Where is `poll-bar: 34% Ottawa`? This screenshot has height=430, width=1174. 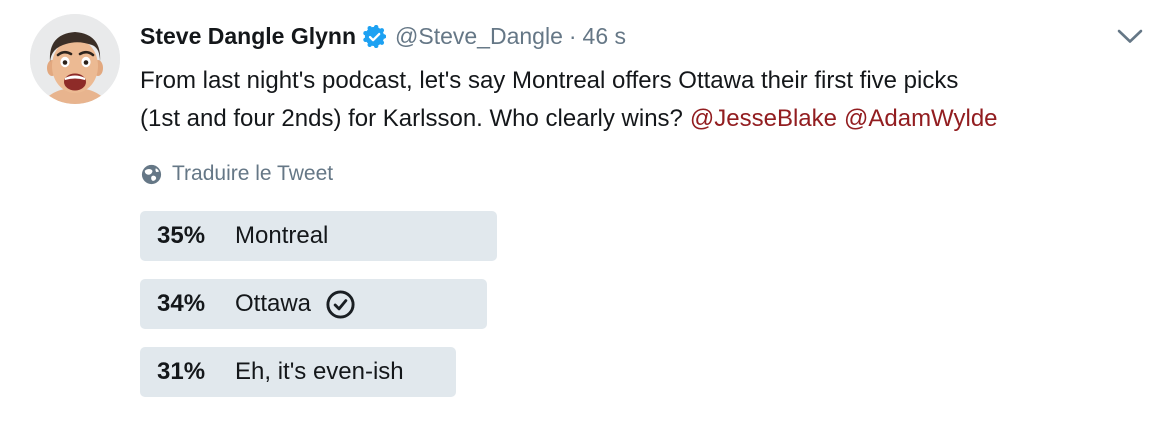 poll-bar: 34% Ottawa is located at coordinates (313, 304).